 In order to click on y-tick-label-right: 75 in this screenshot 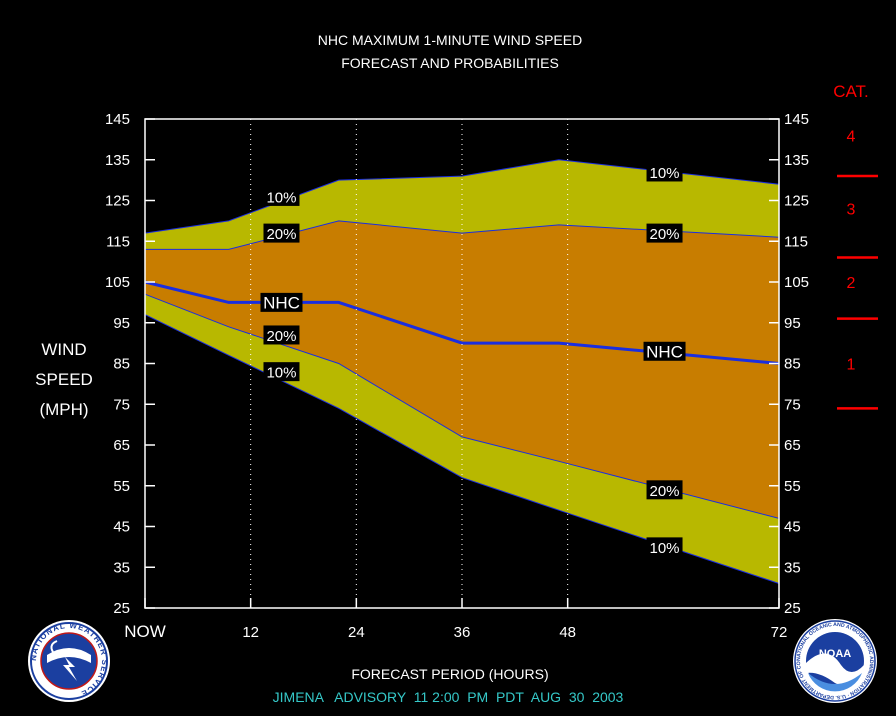, I will do `click(792, 404)`.